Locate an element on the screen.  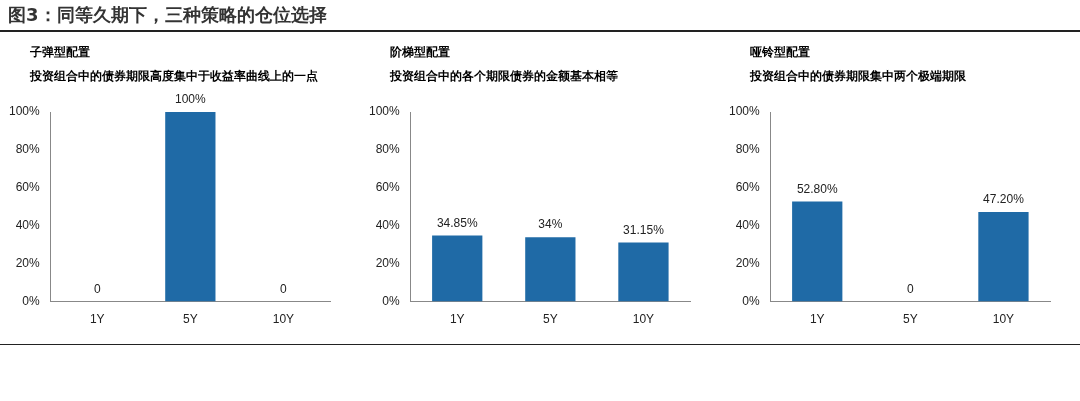
chart-subtitle: 投资组合中的债券期限高度集中于收益率曲线上的一点 is located at coordinates (174, 76).